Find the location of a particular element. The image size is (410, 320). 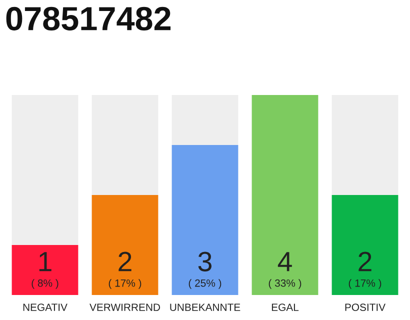

annotation: ( 8% ) is located at coordinates (45, 284).